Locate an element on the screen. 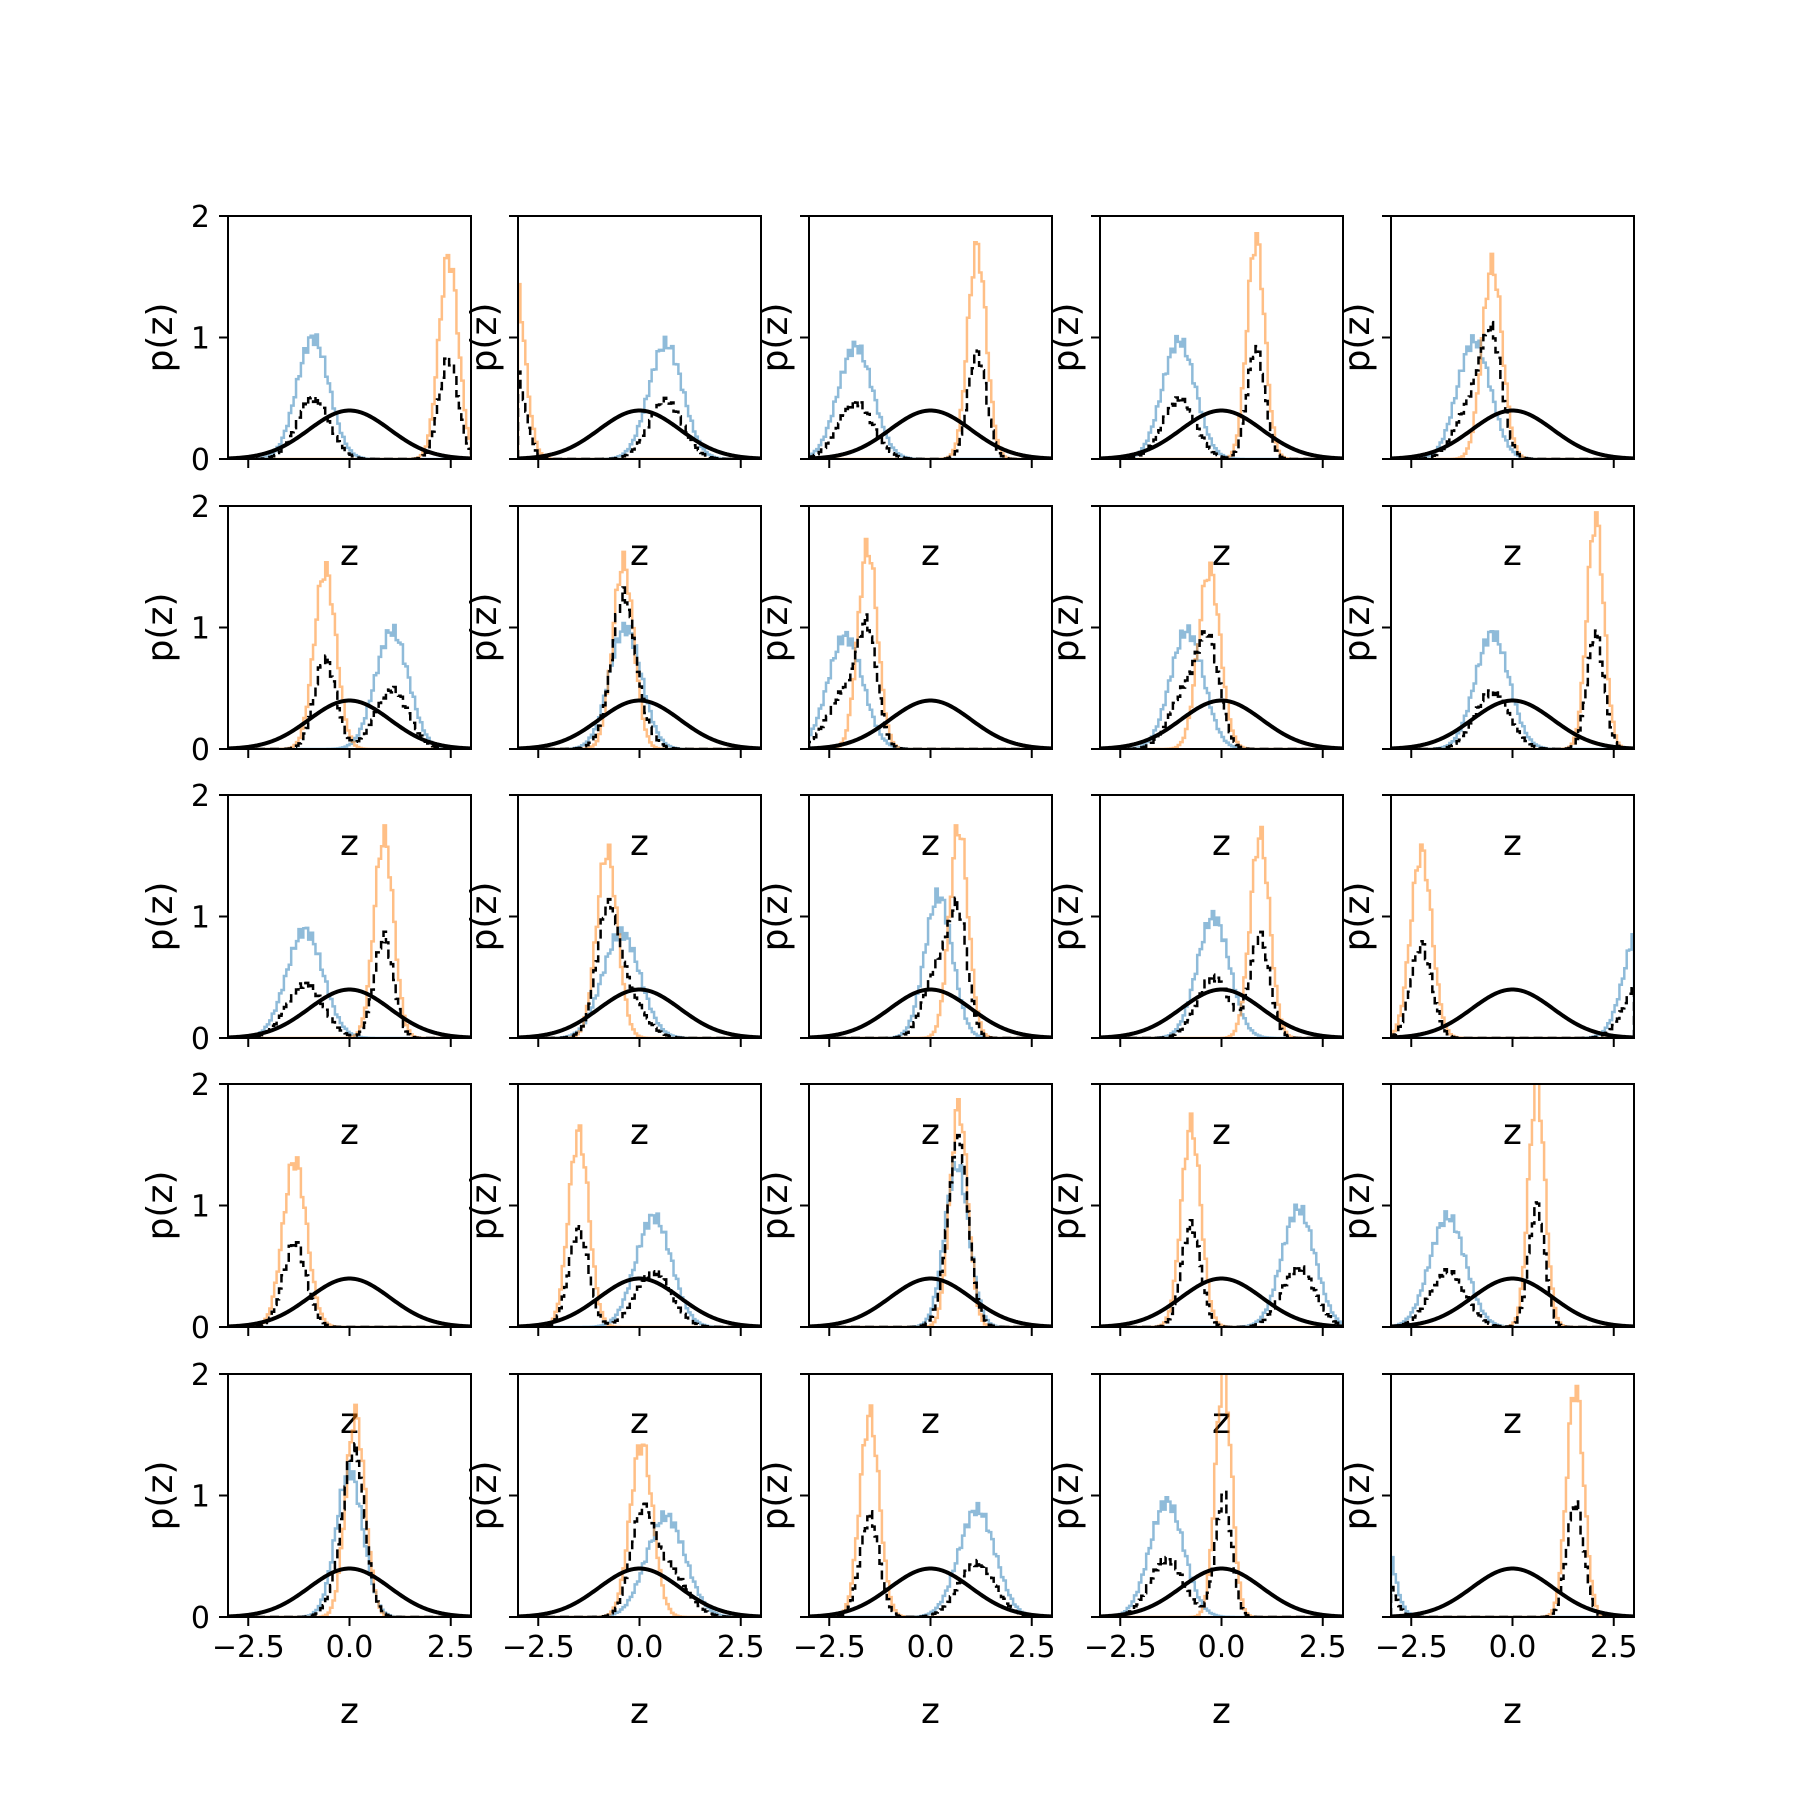 The width and height of the screenshot is (1800, 1800). panel-4-4: z p(z) is located at coordinates (1195, 1262).